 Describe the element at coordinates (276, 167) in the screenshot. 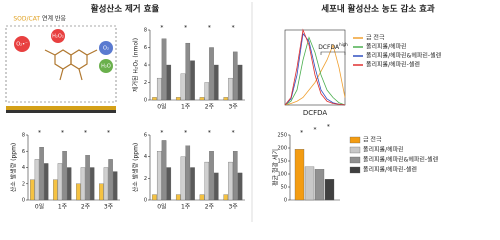

I see `y-axis-label: 평균 형광 세기` at that location.